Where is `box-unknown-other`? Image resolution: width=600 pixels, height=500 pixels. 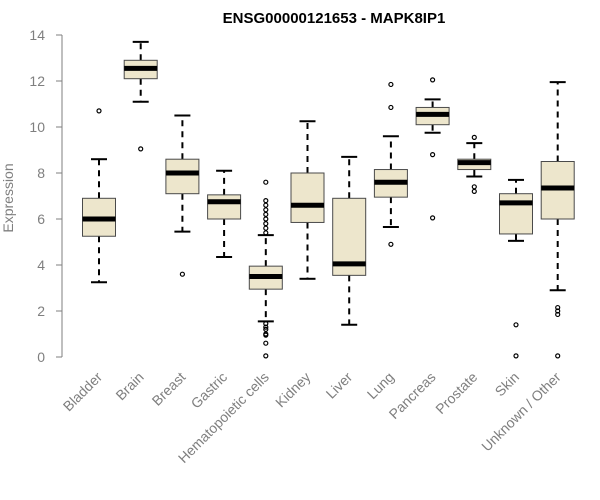 box-unknown-other is located at coordinates (557, 220).